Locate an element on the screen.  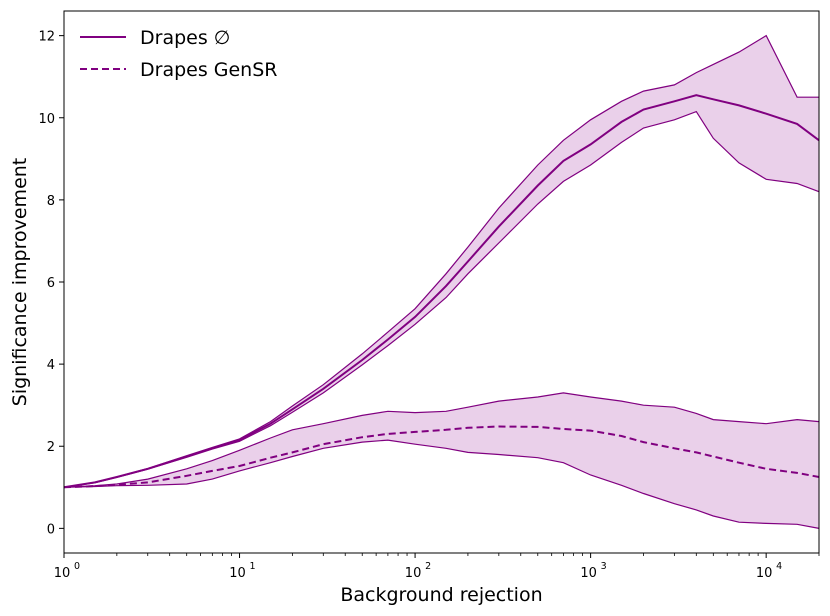
legend-label-drapes-gensr: Drapes GenSR is located at coordinates (209, 70).